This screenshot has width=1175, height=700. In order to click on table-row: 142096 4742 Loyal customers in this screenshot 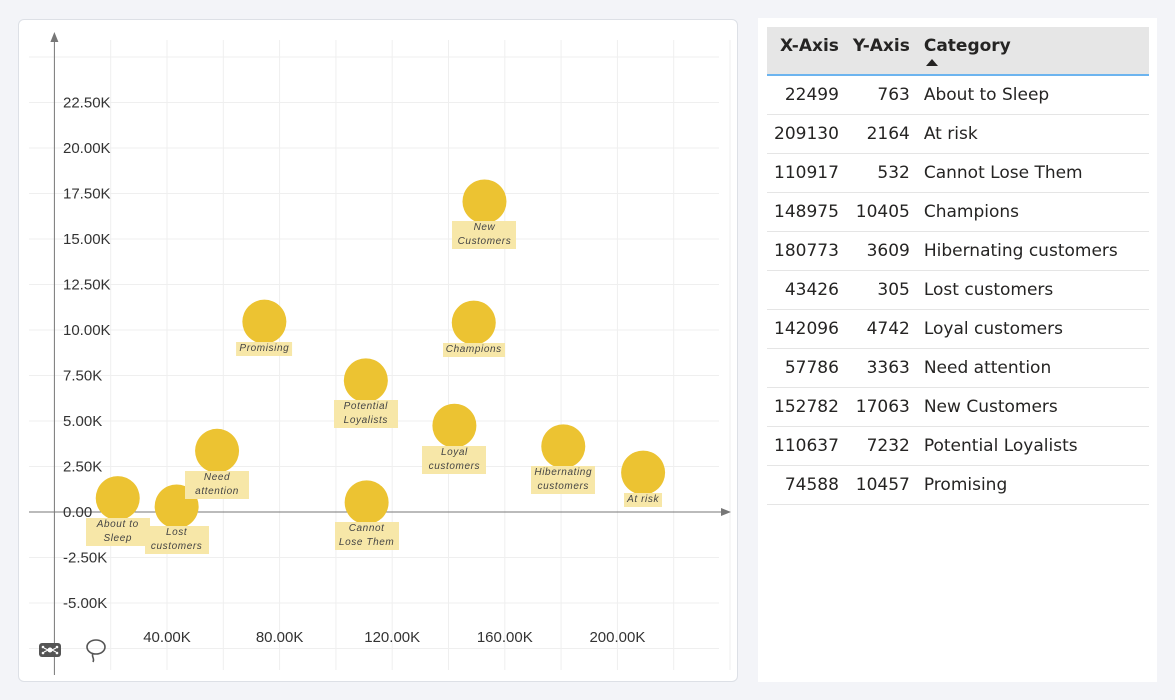, I will do `click(958, 329)`.